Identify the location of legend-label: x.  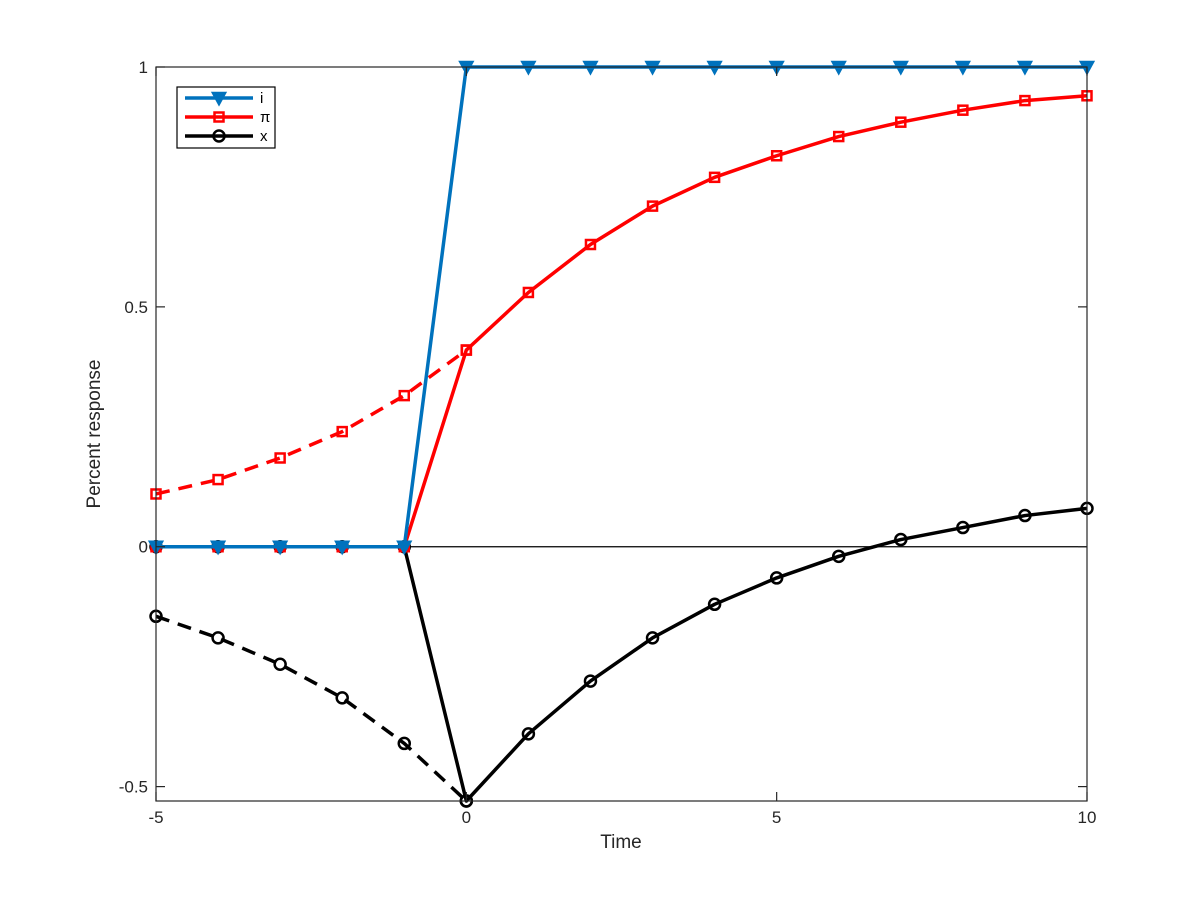
(264, 136).